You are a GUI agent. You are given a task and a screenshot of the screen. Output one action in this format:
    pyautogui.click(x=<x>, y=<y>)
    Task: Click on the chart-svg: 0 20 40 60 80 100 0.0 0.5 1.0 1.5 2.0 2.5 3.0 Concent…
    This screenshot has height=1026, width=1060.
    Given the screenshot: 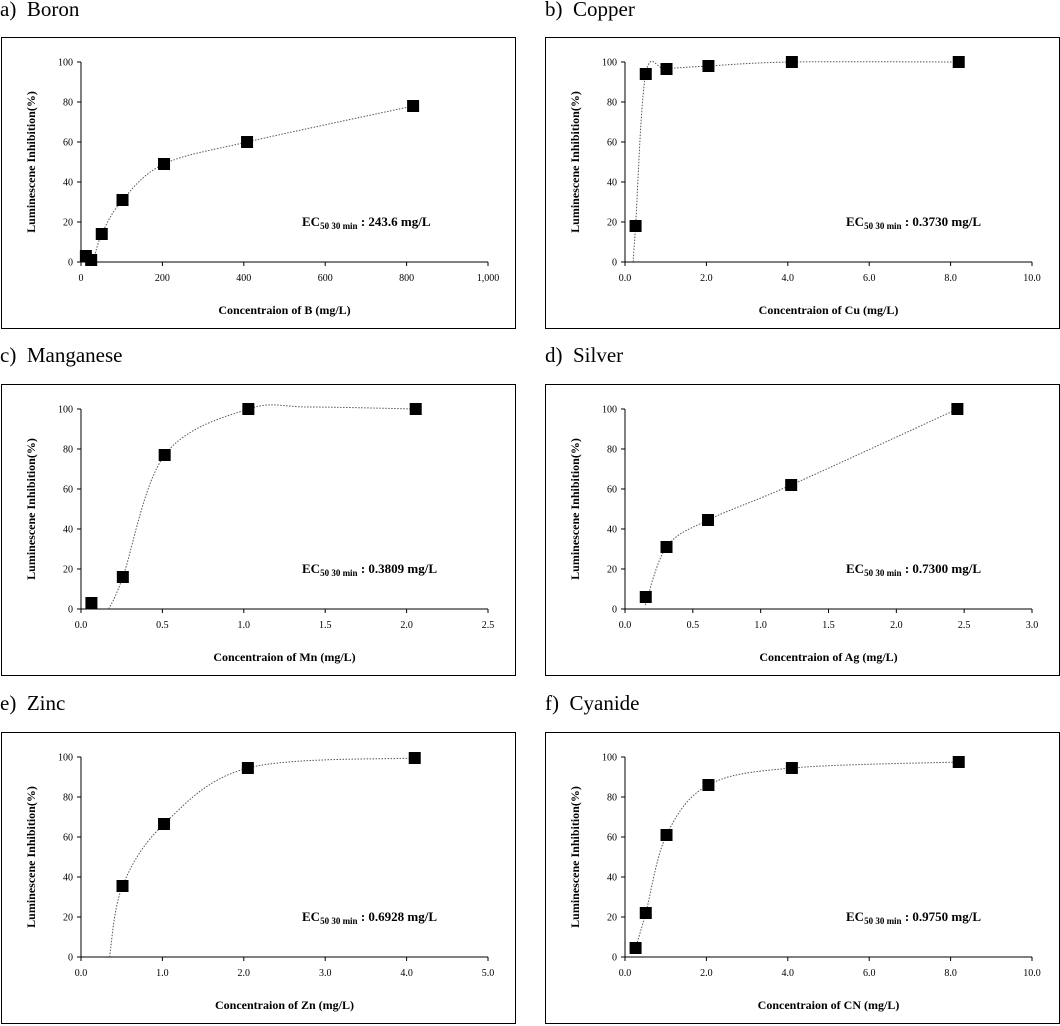 What is the action you would take?
    pyautogui.click(x=803, y=533)
    